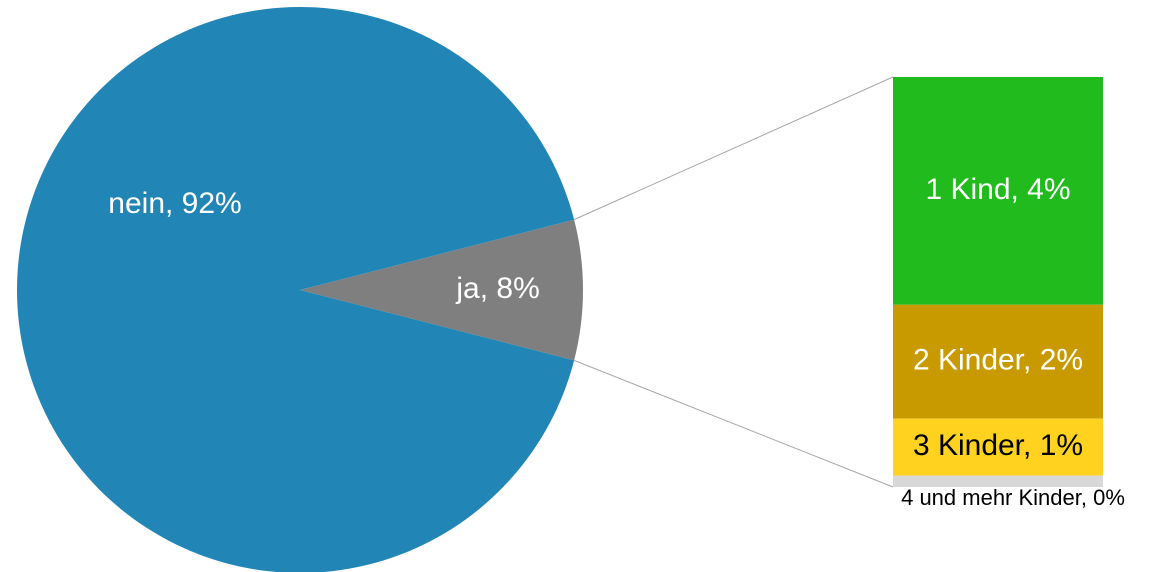  What do you see at coordinates (1013, 497) in the screenshot?
I see `bar-label-4-und-mehr-kinder: 4 und mehr Kinder, 0%` at bounding box center [1013, 497].